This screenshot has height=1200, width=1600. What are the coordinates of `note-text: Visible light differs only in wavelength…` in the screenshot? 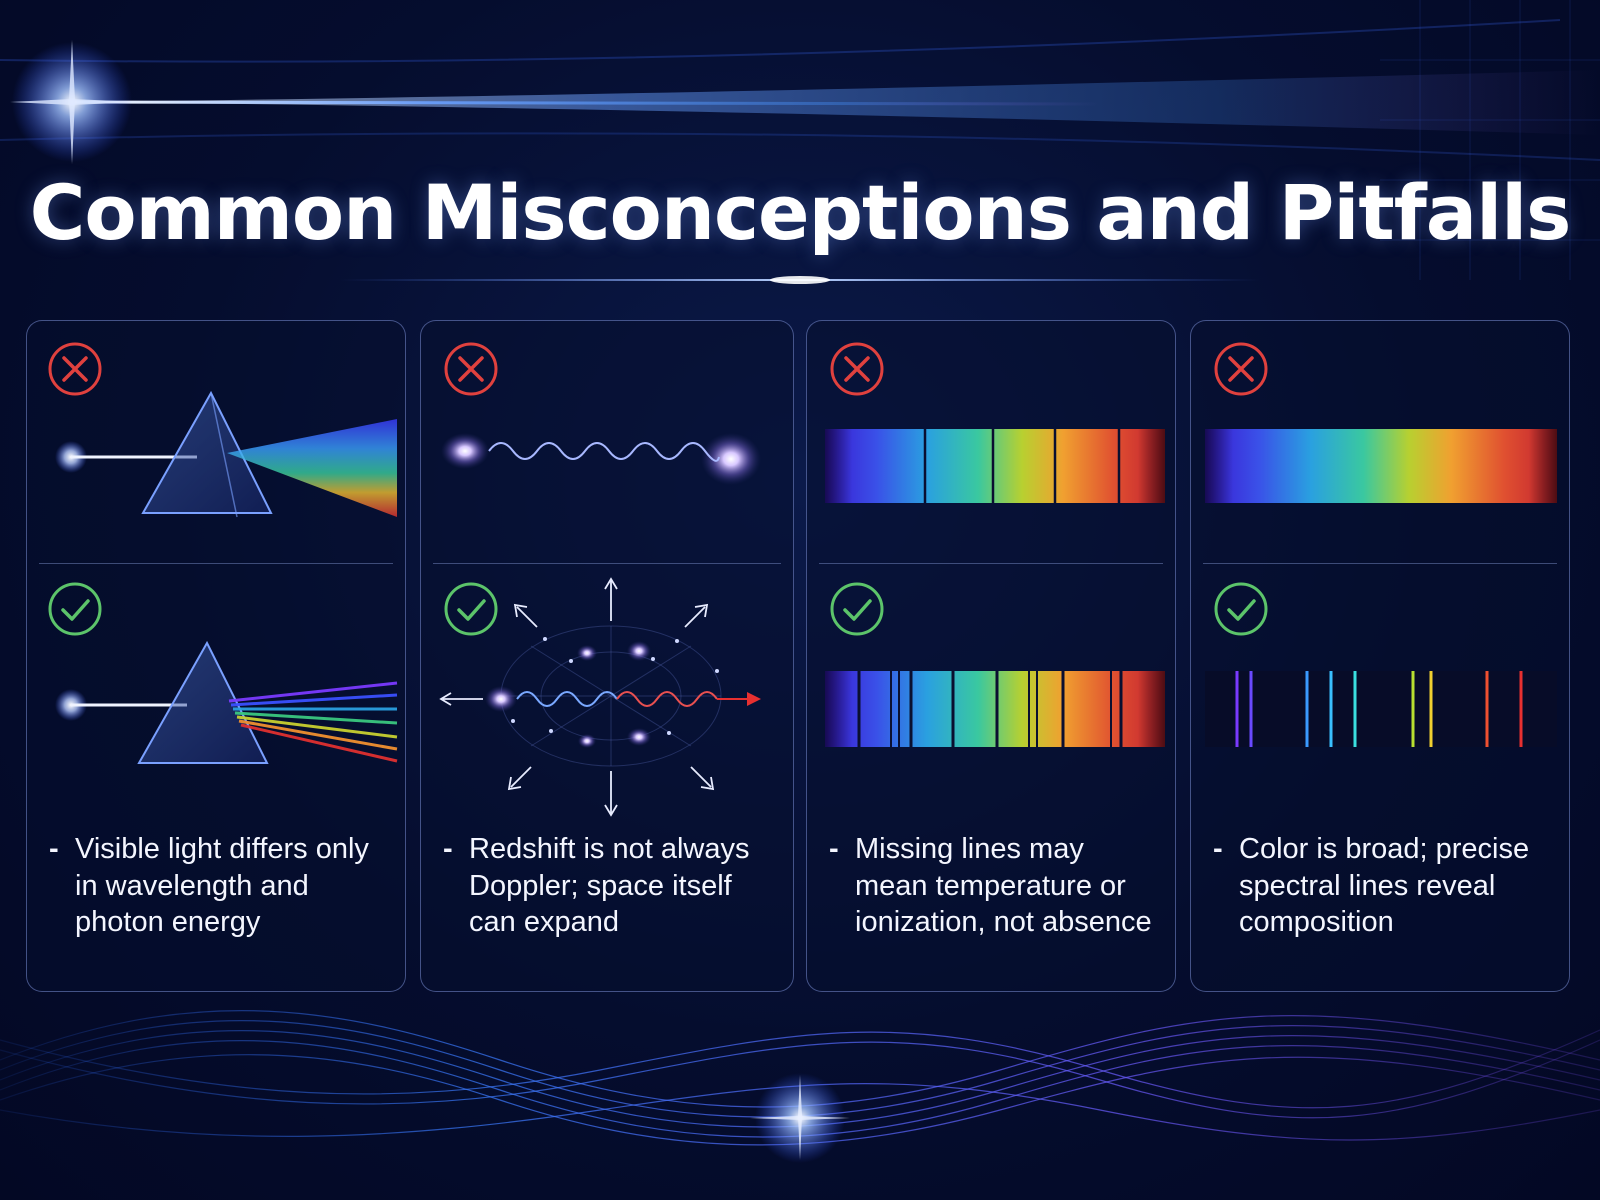 It's located at (222, 885).